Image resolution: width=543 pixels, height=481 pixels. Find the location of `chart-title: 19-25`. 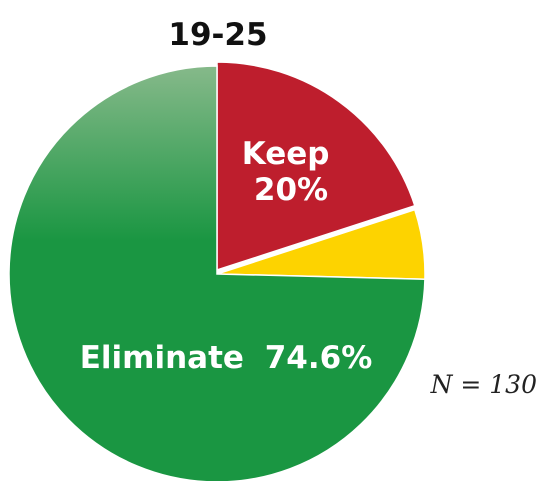

chart-title: 19-25 is located at coordinates (217, 35).